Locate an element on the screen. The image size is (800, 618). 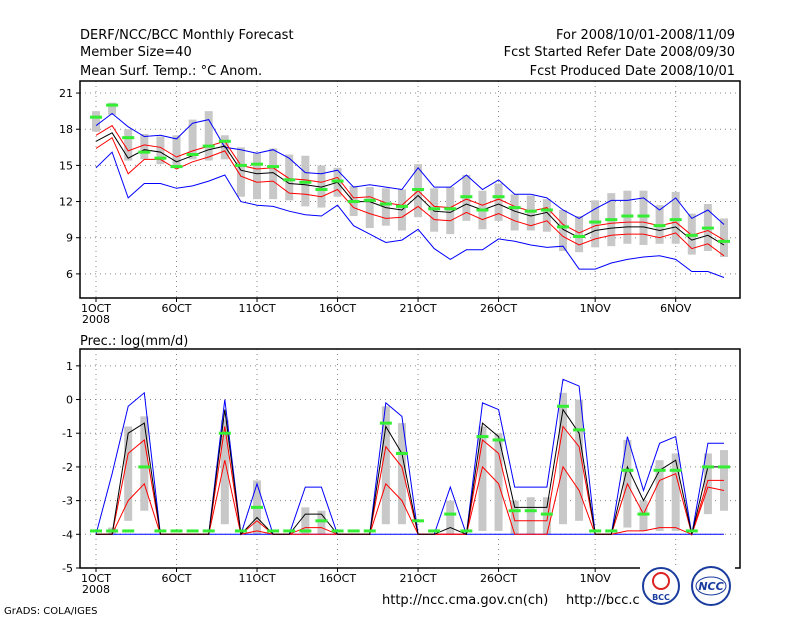
temp-blue-upper-line is located at coordinates (410, 168).